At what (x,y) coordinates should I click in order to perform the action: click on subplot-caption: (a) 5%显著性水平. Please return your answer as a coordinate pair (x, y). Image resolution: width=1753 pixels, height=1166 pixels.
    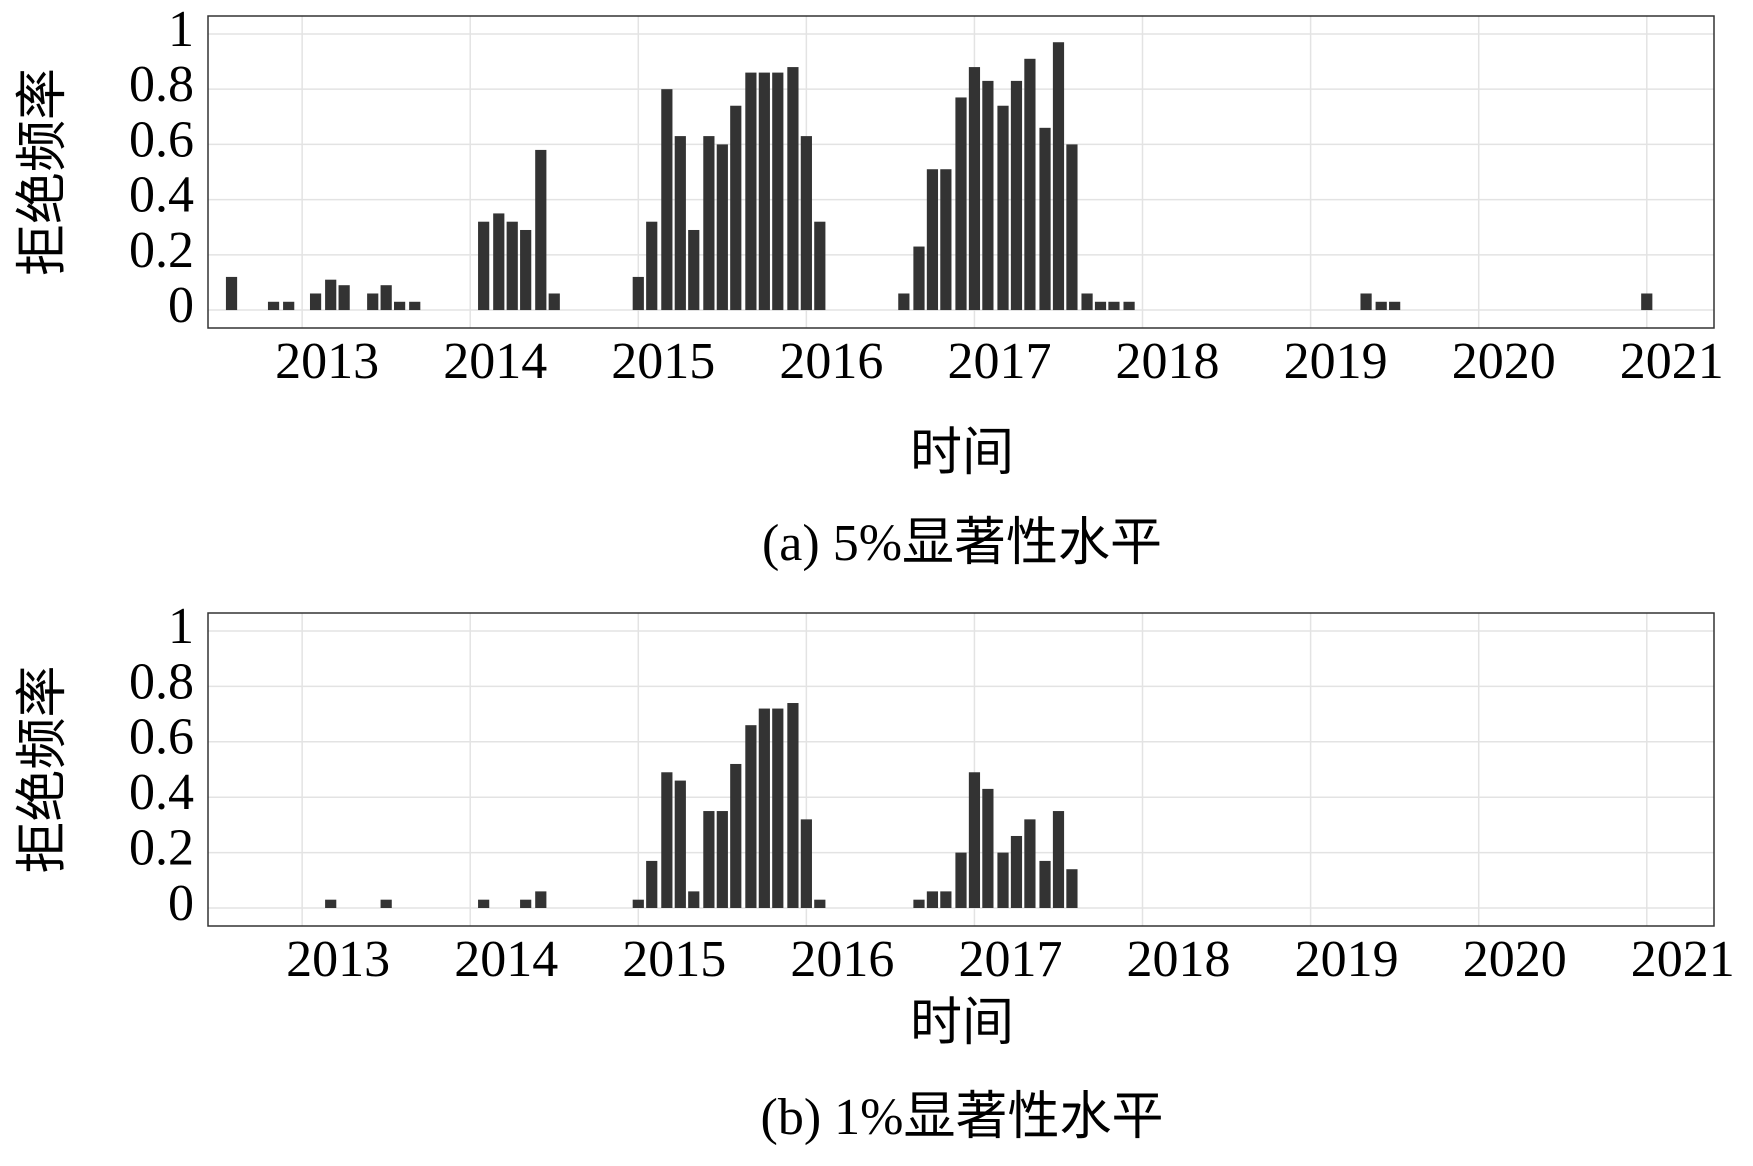
    Looking at the image, I should click on (962, 543).